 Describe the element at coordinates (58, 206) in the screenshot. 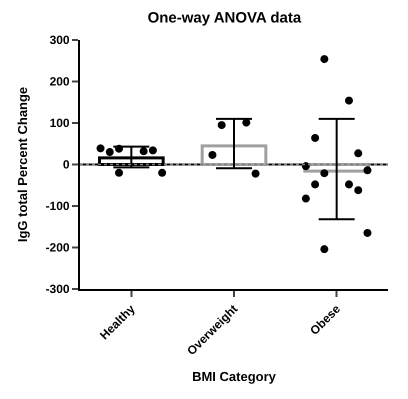

I see `y-tick-label: -100` at that location.